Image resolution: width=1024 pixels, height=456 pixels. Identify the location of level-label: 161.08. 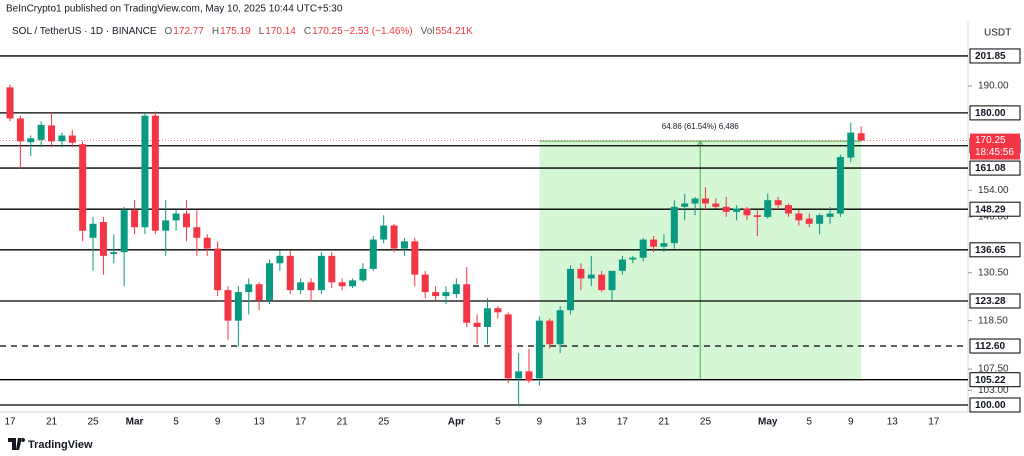
(990, 168).